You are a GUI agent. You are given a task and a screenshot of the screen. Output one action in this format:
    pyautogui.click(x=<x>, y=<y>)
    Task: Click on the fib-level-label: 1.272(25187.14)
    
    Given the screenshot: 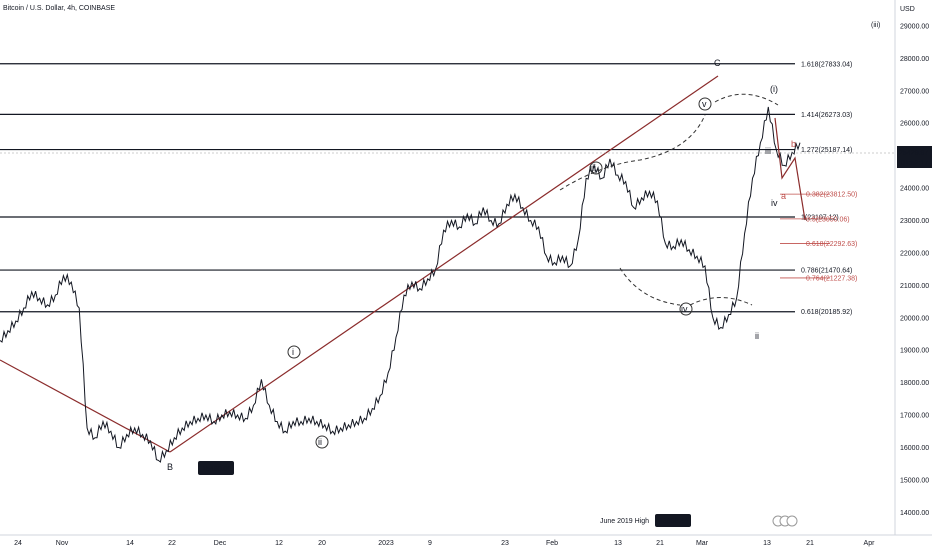 What is the action you would take?
    pyautogui.click(x=826, y=150)
    